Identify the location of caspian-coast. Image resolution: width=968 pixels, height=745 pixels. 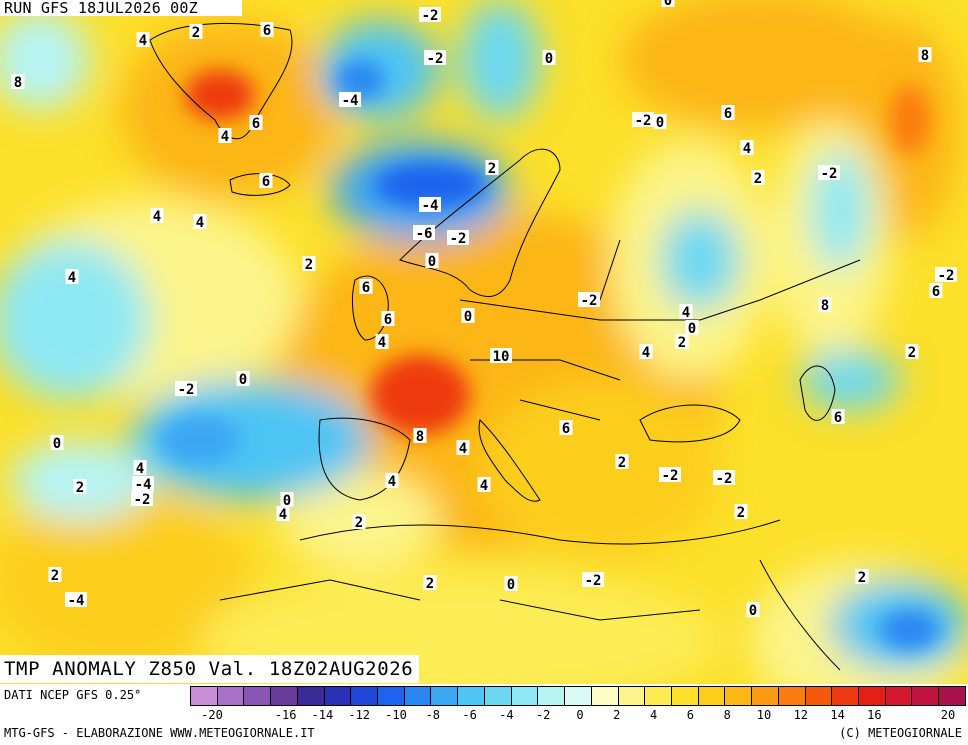
(817, 393).